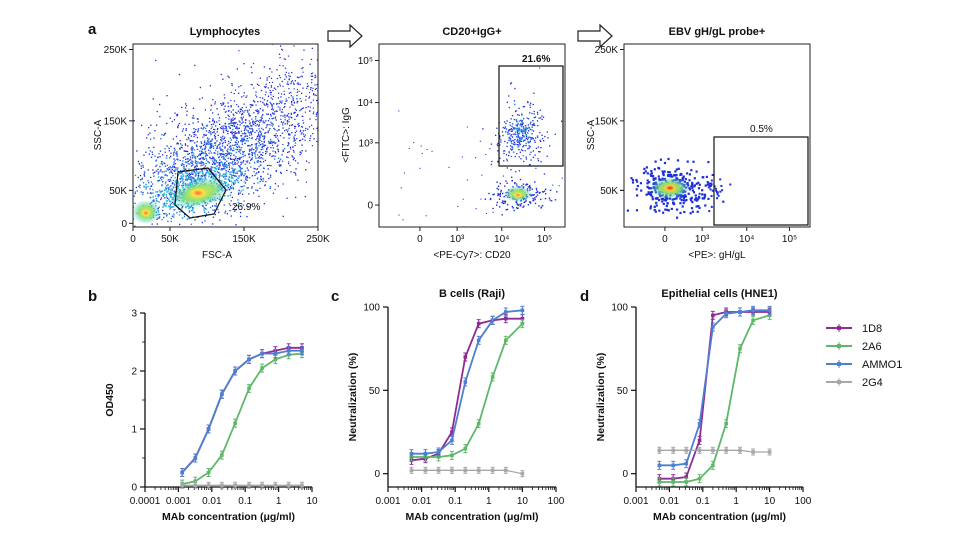 Image resolution: width=967 pixels, height=544 pixels. I want to click on x-tick-label: 150K, so click(244, 239).